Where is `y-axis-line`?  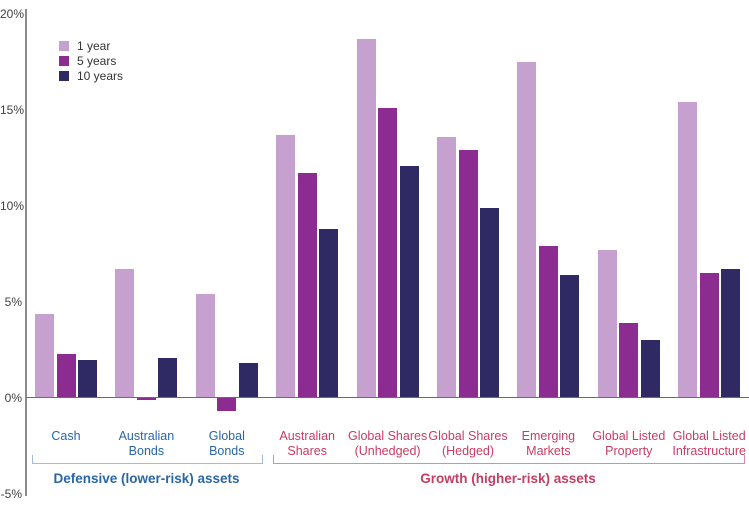
y-axis-line is located at coordinates (26, 252).